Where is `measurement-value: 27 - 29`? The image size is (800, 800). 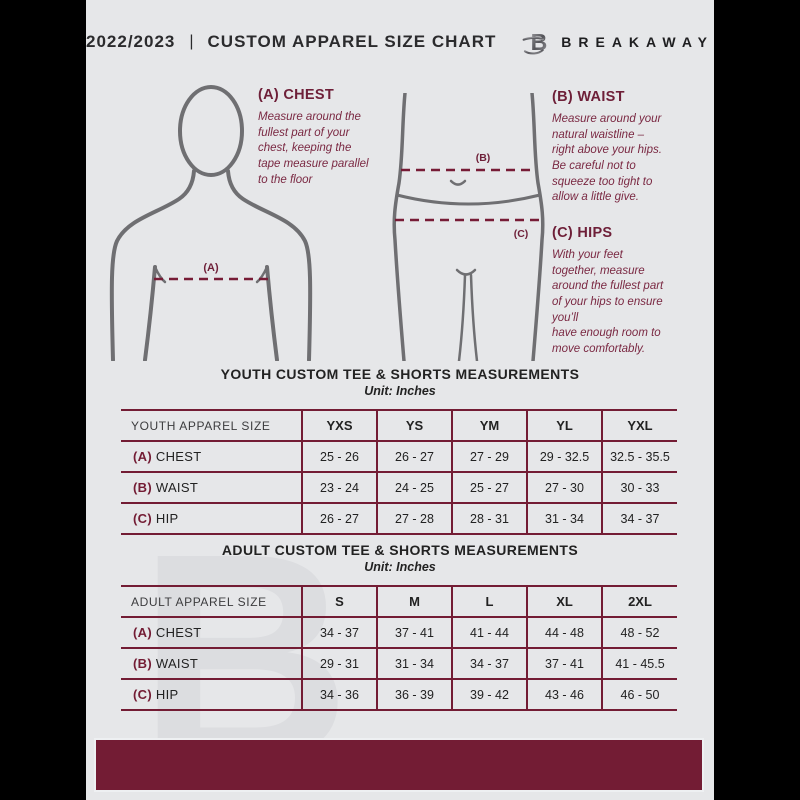 measurement-value: 27 - 29 is located at coordinates (489, 456).